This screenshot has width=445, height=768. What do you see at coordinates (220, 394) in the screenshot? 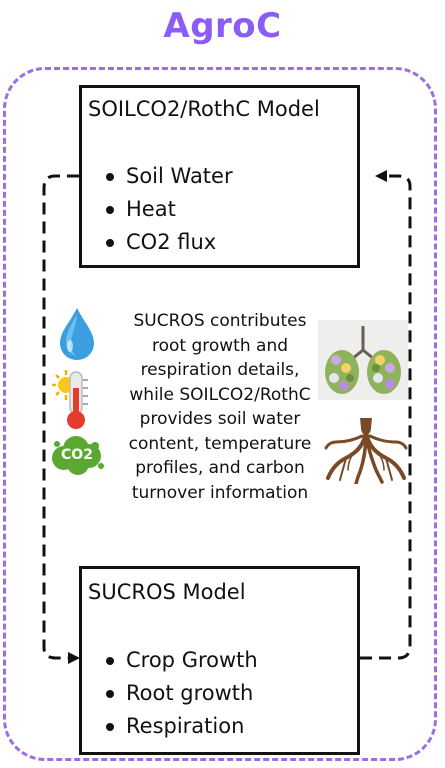
I see `description-line: while SOILCO2/RothC` at bounding box center [220, 394].